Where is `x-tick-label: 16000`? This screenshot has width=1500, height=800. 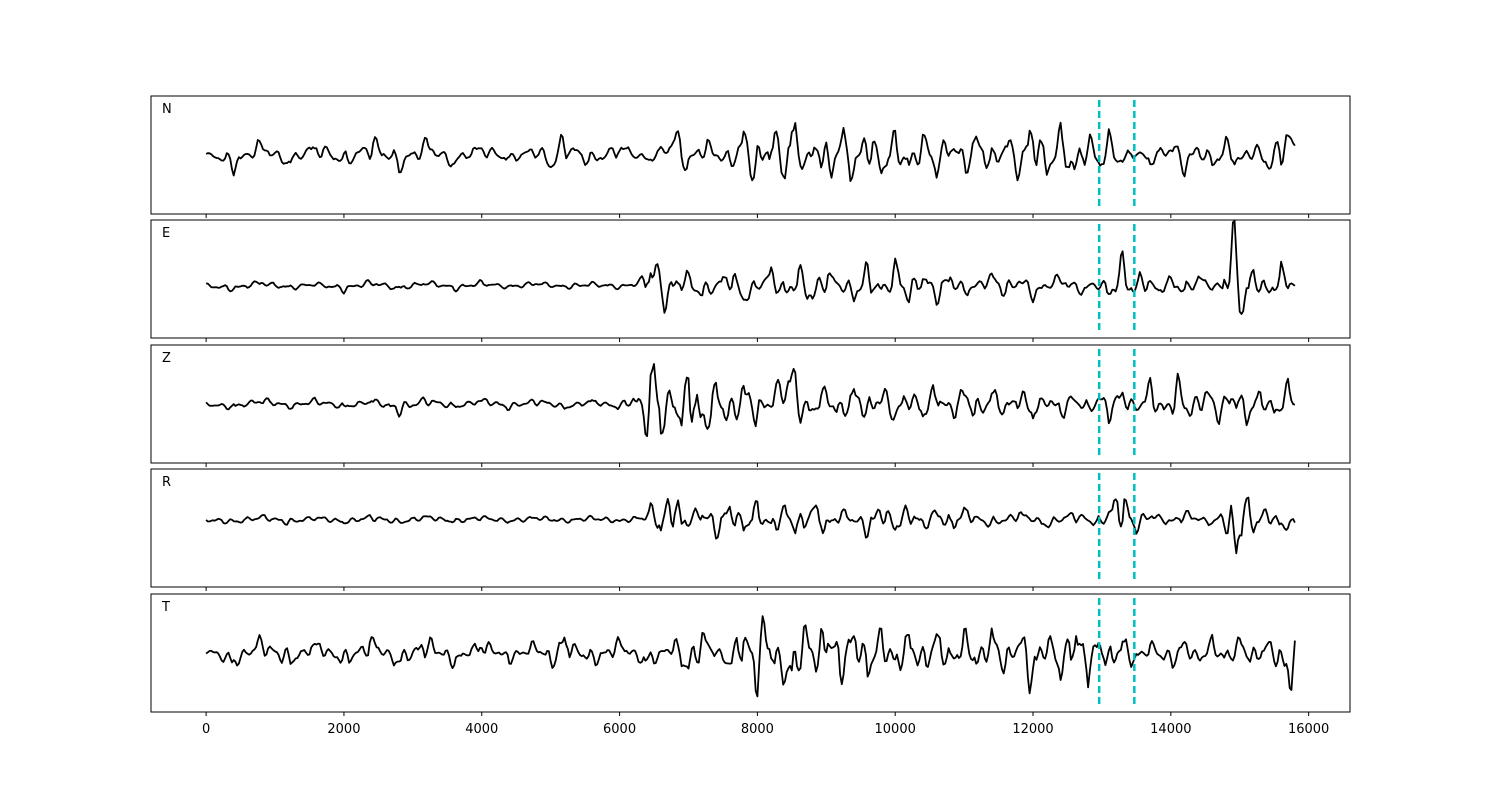 x-tick-label: 16000 is located at coordinates (1308, 729).